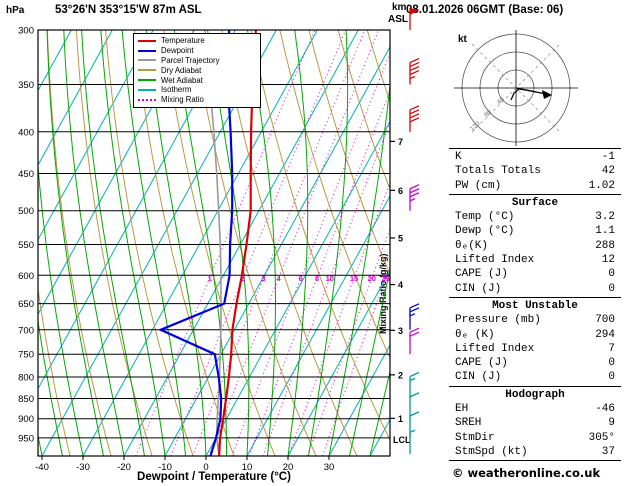 The height and width of the screenshot is (486, 629). Describe the element at coordinates (535, 186) in the screenshot. I see `param-row: PW (cm) 1.02` at that location.